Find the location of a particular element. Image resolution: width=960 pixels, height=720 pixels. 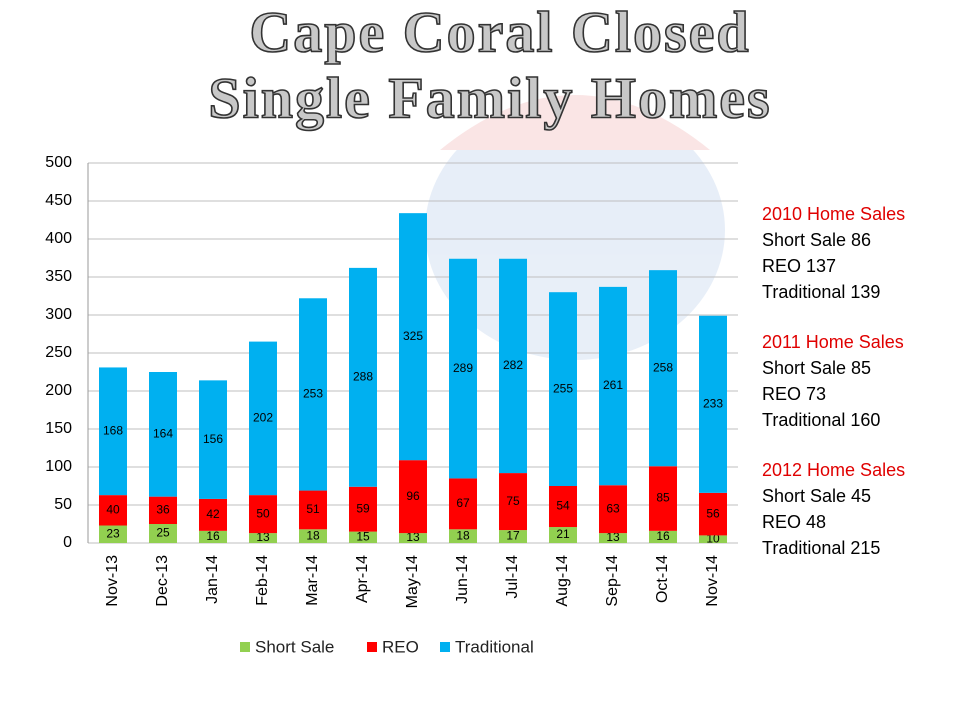

annotation-line: Traditional 139 is located at coordinates (821, 292).